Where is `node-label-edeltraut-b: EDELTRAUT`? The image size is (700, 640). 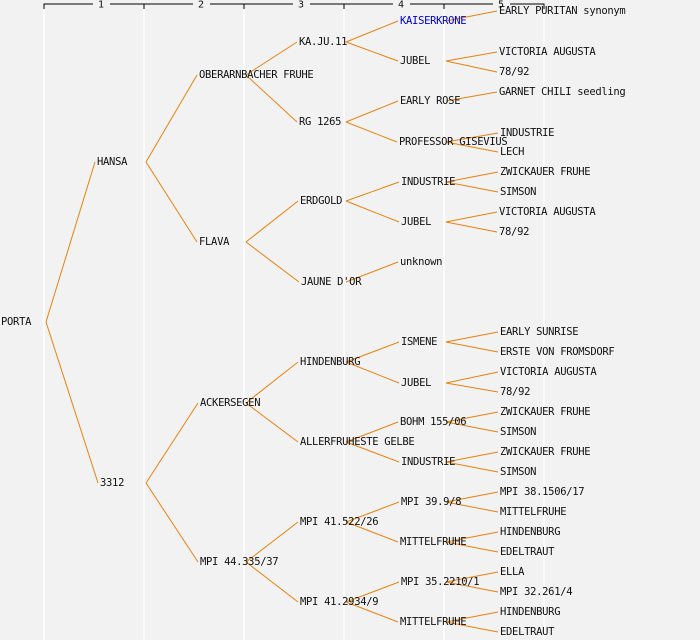 node-label-edeltraut-b: EDELTRAUT is located at coordinates (527, 632).